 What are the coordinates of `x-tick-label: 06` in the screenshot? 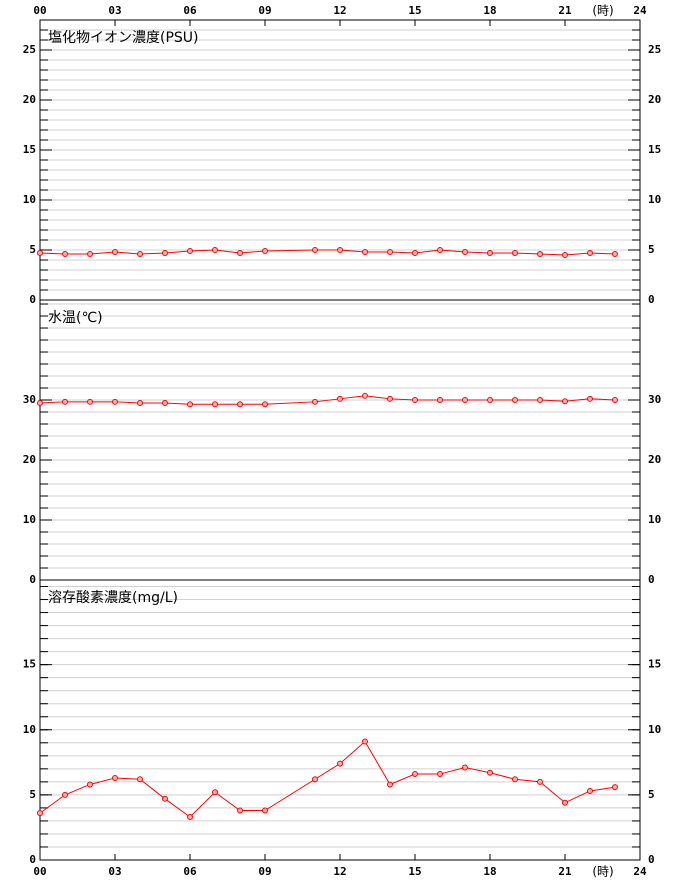 It's located at (190, 871).